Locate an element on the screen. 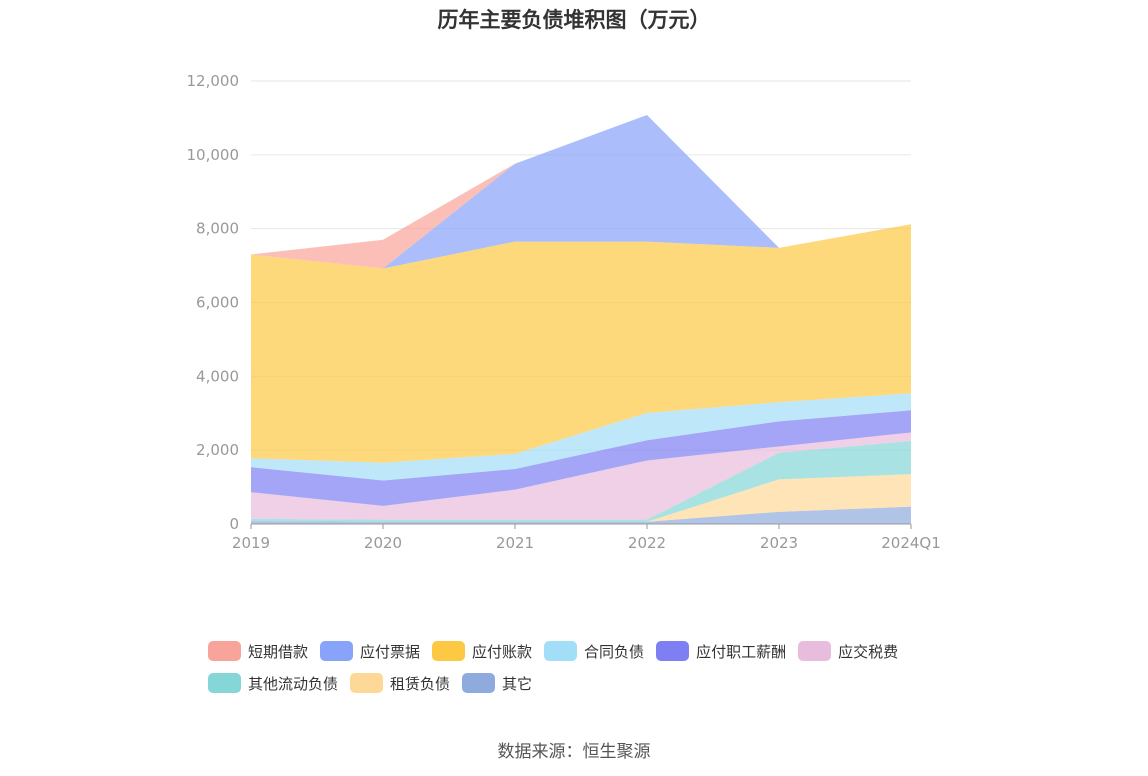 The width and height of the screenshot is (1148, 776). y-tick-label: 12,000 is located at coordinates (213, 81).